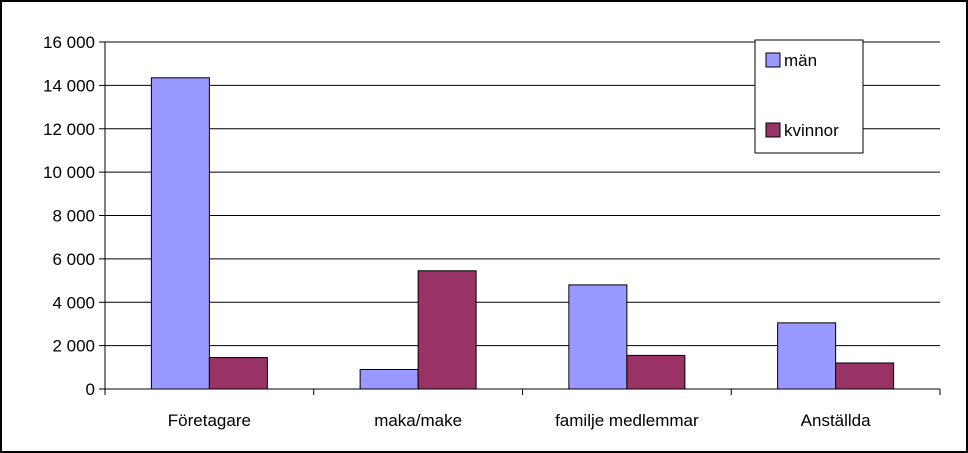  I want to click on x-category-label: maka/make, so click(418, 420).